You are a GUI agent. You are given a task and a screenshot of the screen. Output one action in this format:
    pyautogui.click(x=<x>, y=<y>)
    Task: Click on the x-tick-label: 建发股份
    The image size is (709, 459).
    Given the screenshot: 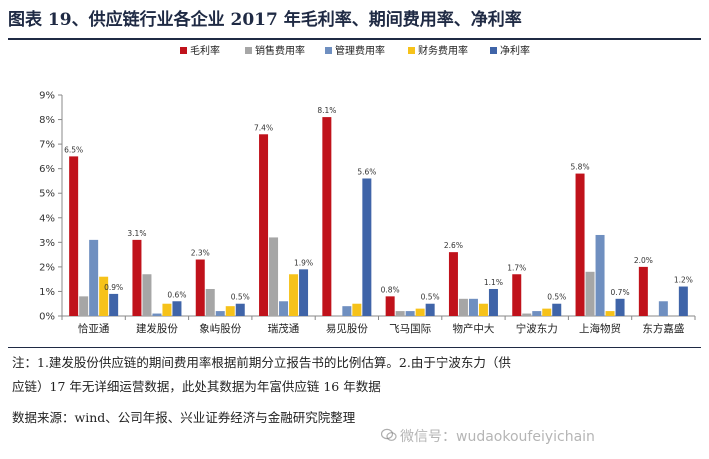 What is the action you would take?
    pyautogui.click(x=157, y=328)
    